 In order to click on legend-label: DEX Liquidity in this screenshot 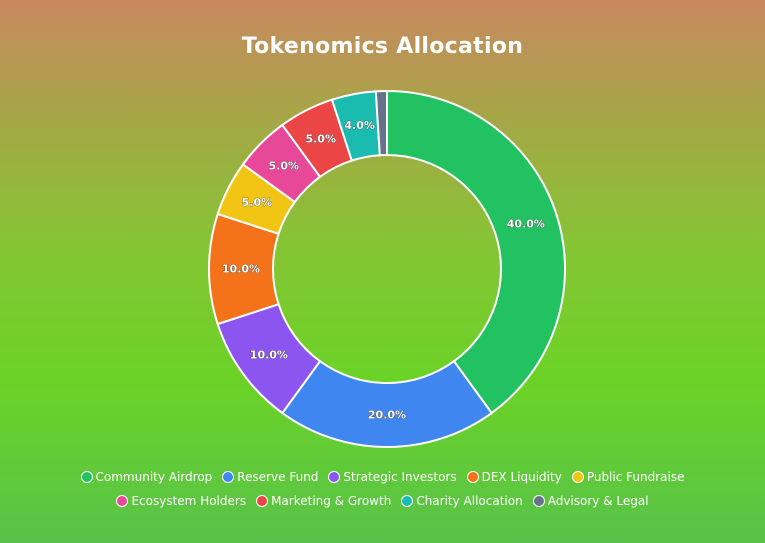, I will do `click(521, 477)`.